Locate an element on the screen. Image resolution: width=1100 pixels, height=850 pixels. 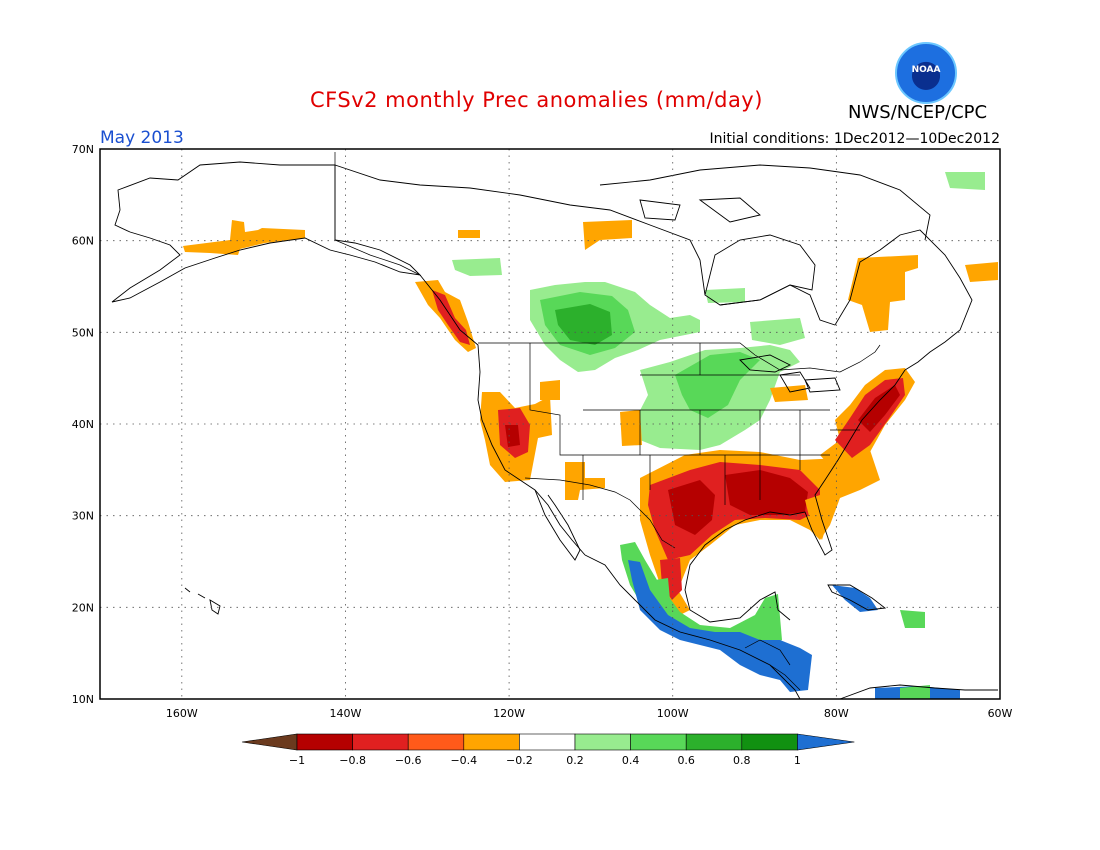
lon-tick-label: 140W is located at coordinates (346, 713).